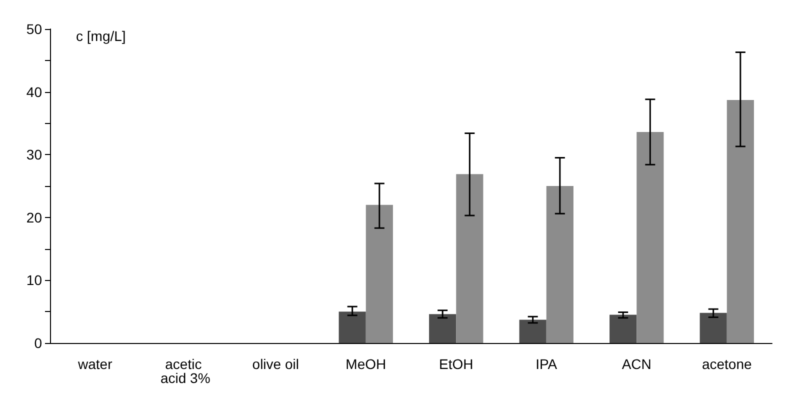  I want to click on y-axis-title: c [mg/L], so click(101, 36).